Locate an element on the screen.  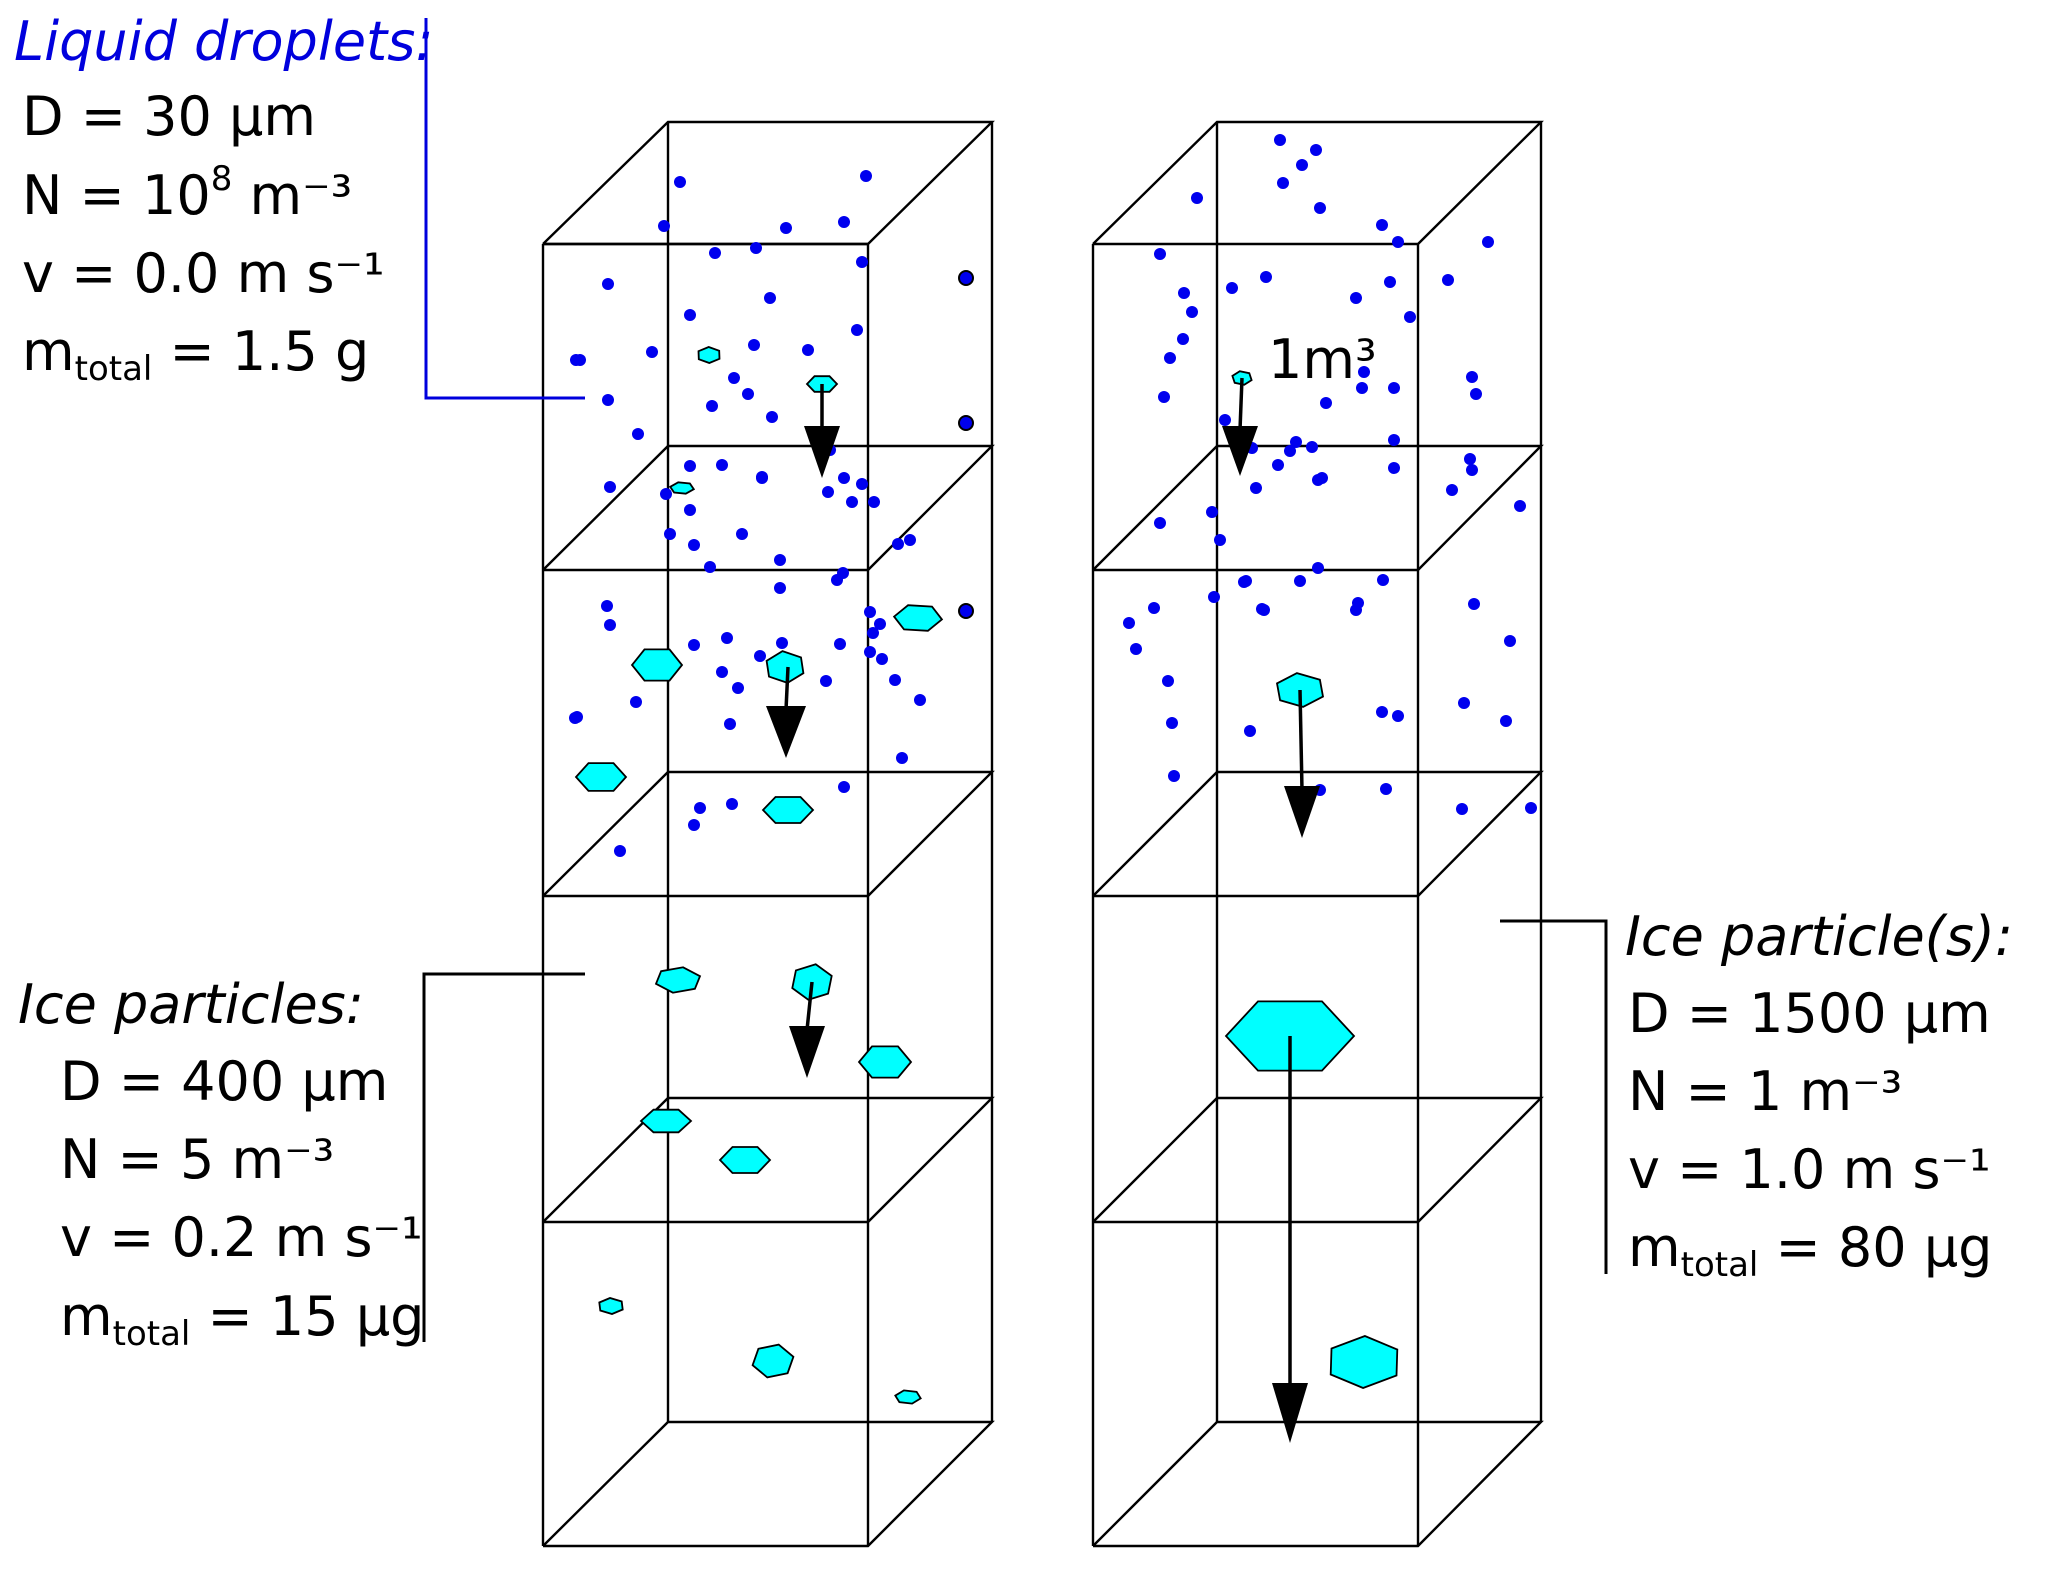
ice-left-m-subscript: total is located at coordinates (152, 1334).